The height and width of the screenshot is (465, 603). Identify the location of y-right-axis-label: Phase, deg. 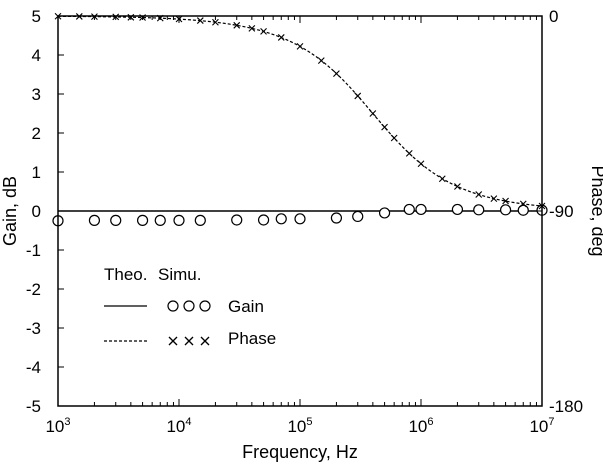
(595, 210).